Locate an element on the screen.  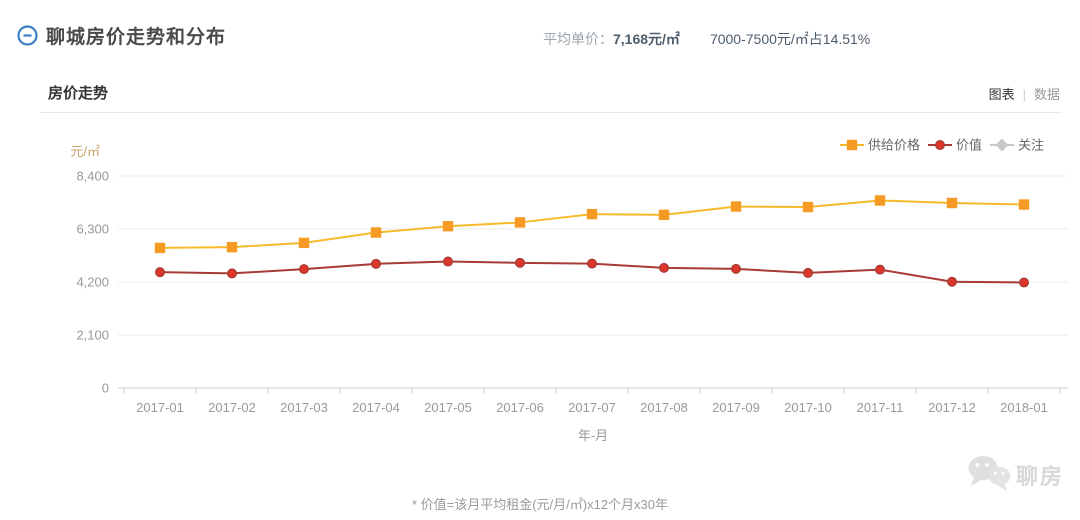
x-tick-label: 2017-07 is located at coordinates (592, 407).